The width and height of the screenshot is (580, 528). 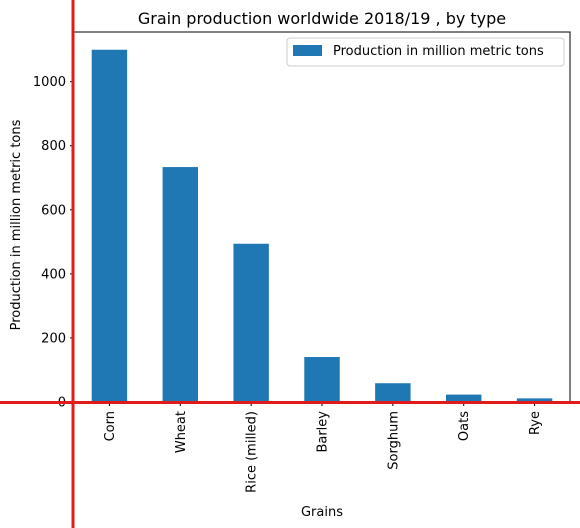 I want to click on y-tick-label: 1000, so click(x=49, y=82).